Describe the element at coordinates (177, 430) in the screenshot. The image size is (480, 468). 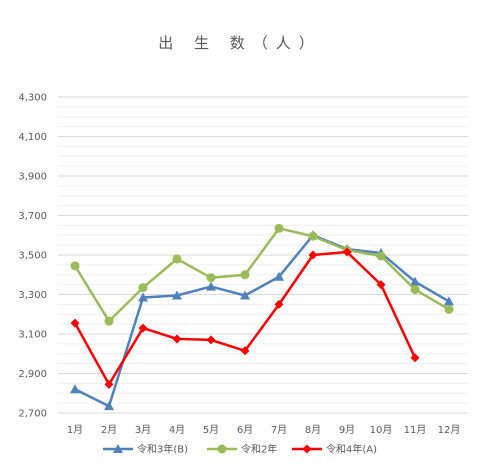
I see `x-tick-label: 4月` at that location.